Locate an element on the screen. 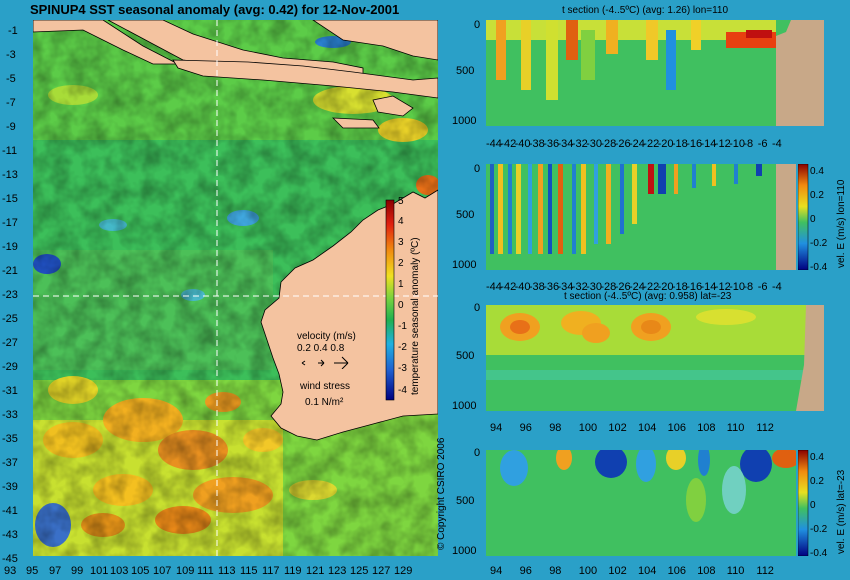 The width and height of the screenshot is (850, 580). panel1-temperature-section is located at coordinates (655, 73).